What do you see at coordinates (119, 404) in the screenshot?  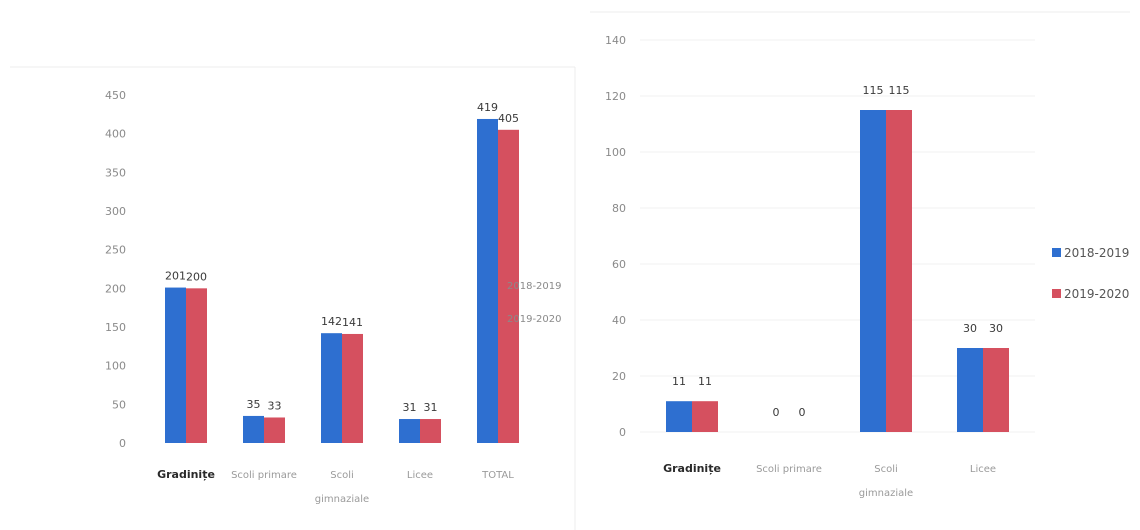 I see `y-tick-label-left-1: 50` at bounding box center [119, 404].